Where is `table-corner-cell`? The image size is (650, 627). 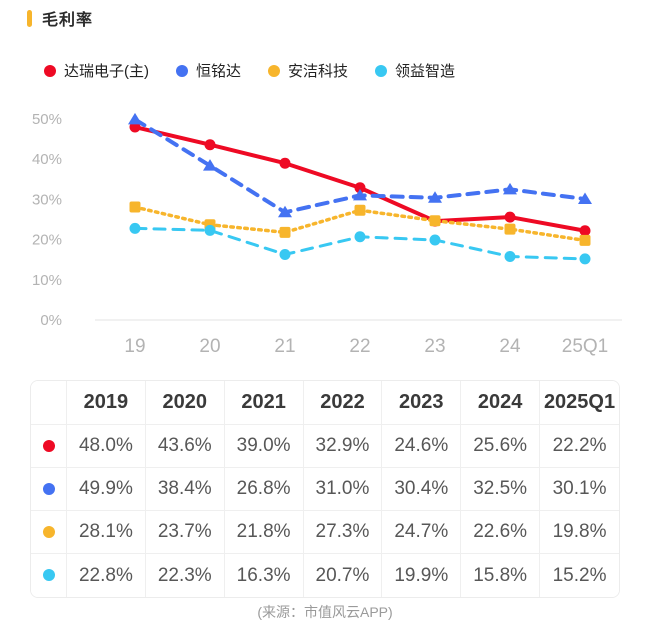 table-corner-cell is located at coordinates (49, 403).